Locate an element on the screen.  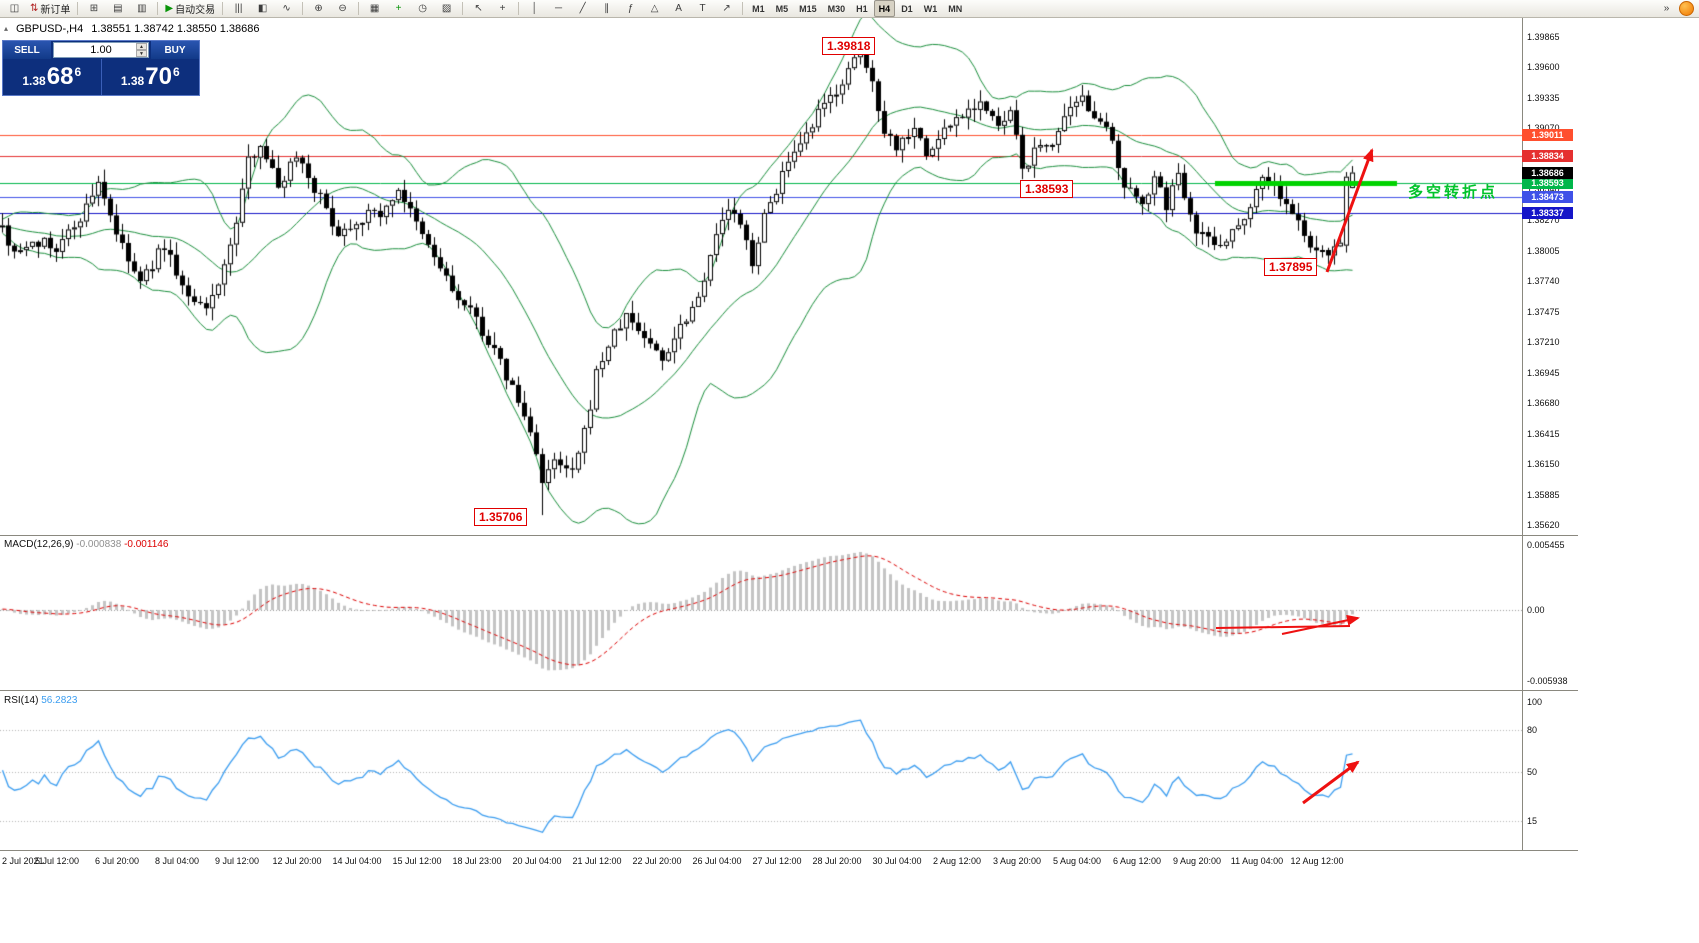
macd-tick: 0.00 is located at coordinates (1536, 610).